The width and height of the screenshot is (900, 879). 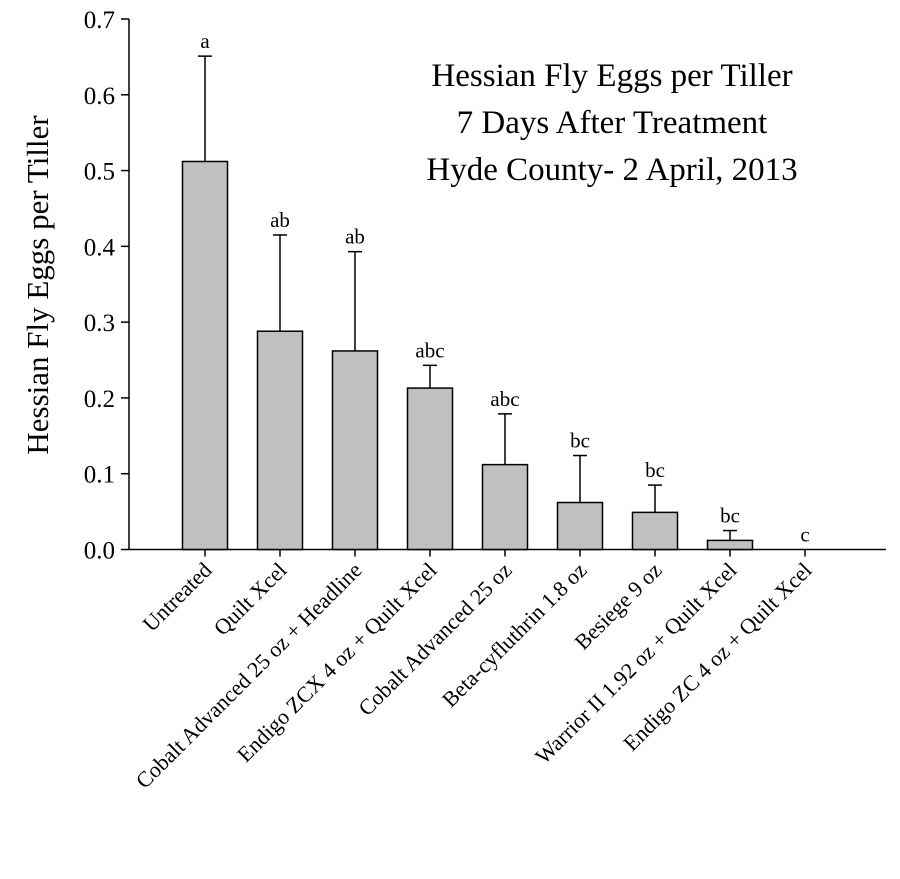 I want to click on title-line-2: 7 Days After Treatment, so click(x=612, y=123).